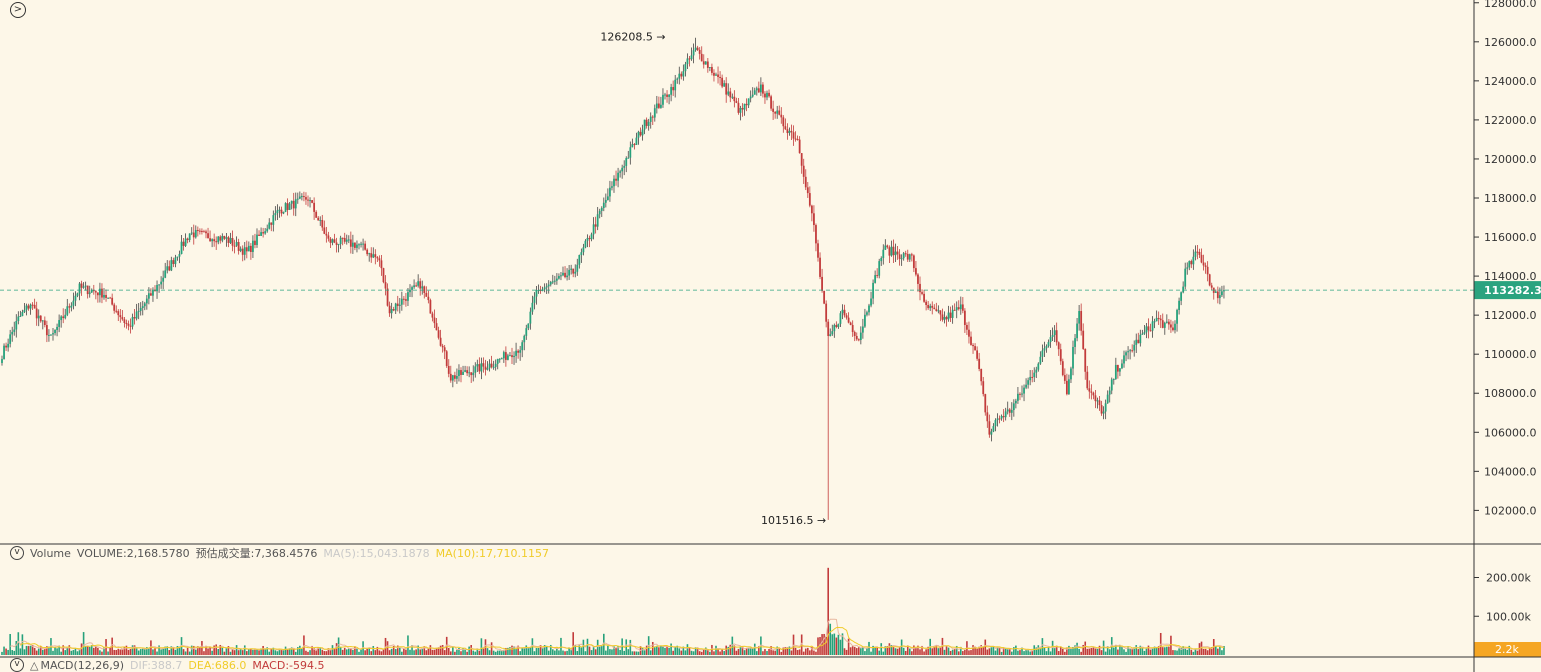 The image size is (1541, 672). I want to click on chevron-right-icon: >, so click(18, 10).